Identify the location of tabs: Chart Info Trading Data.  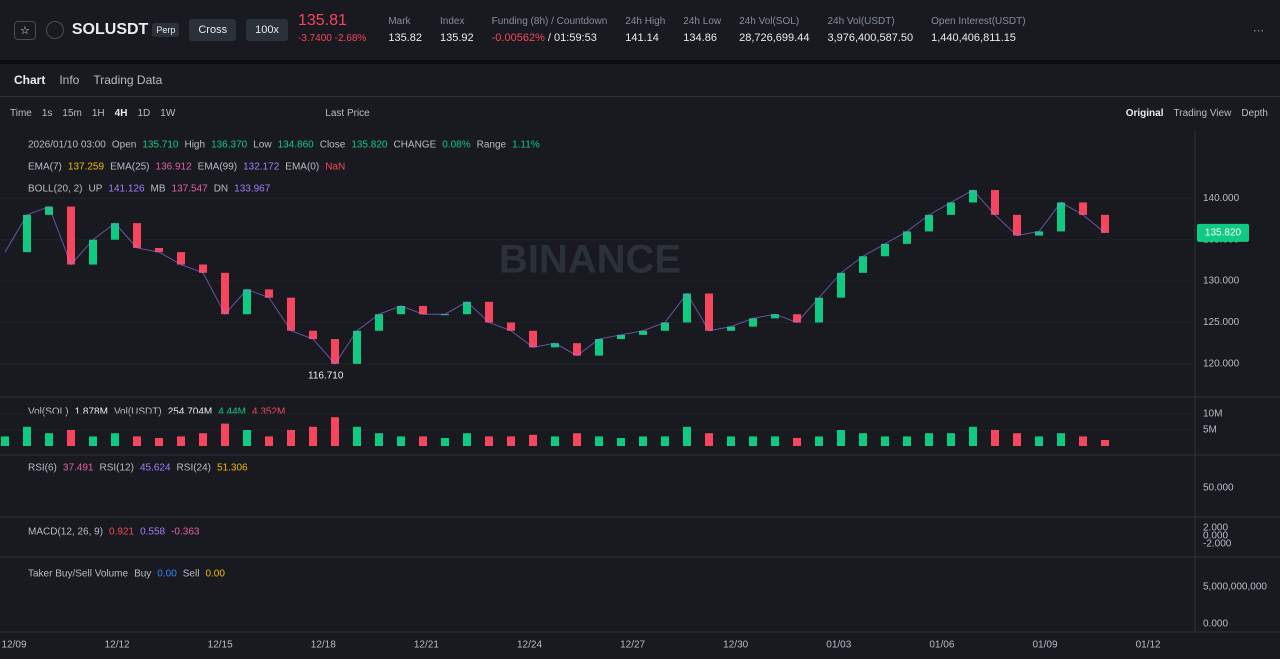
(640, 80).